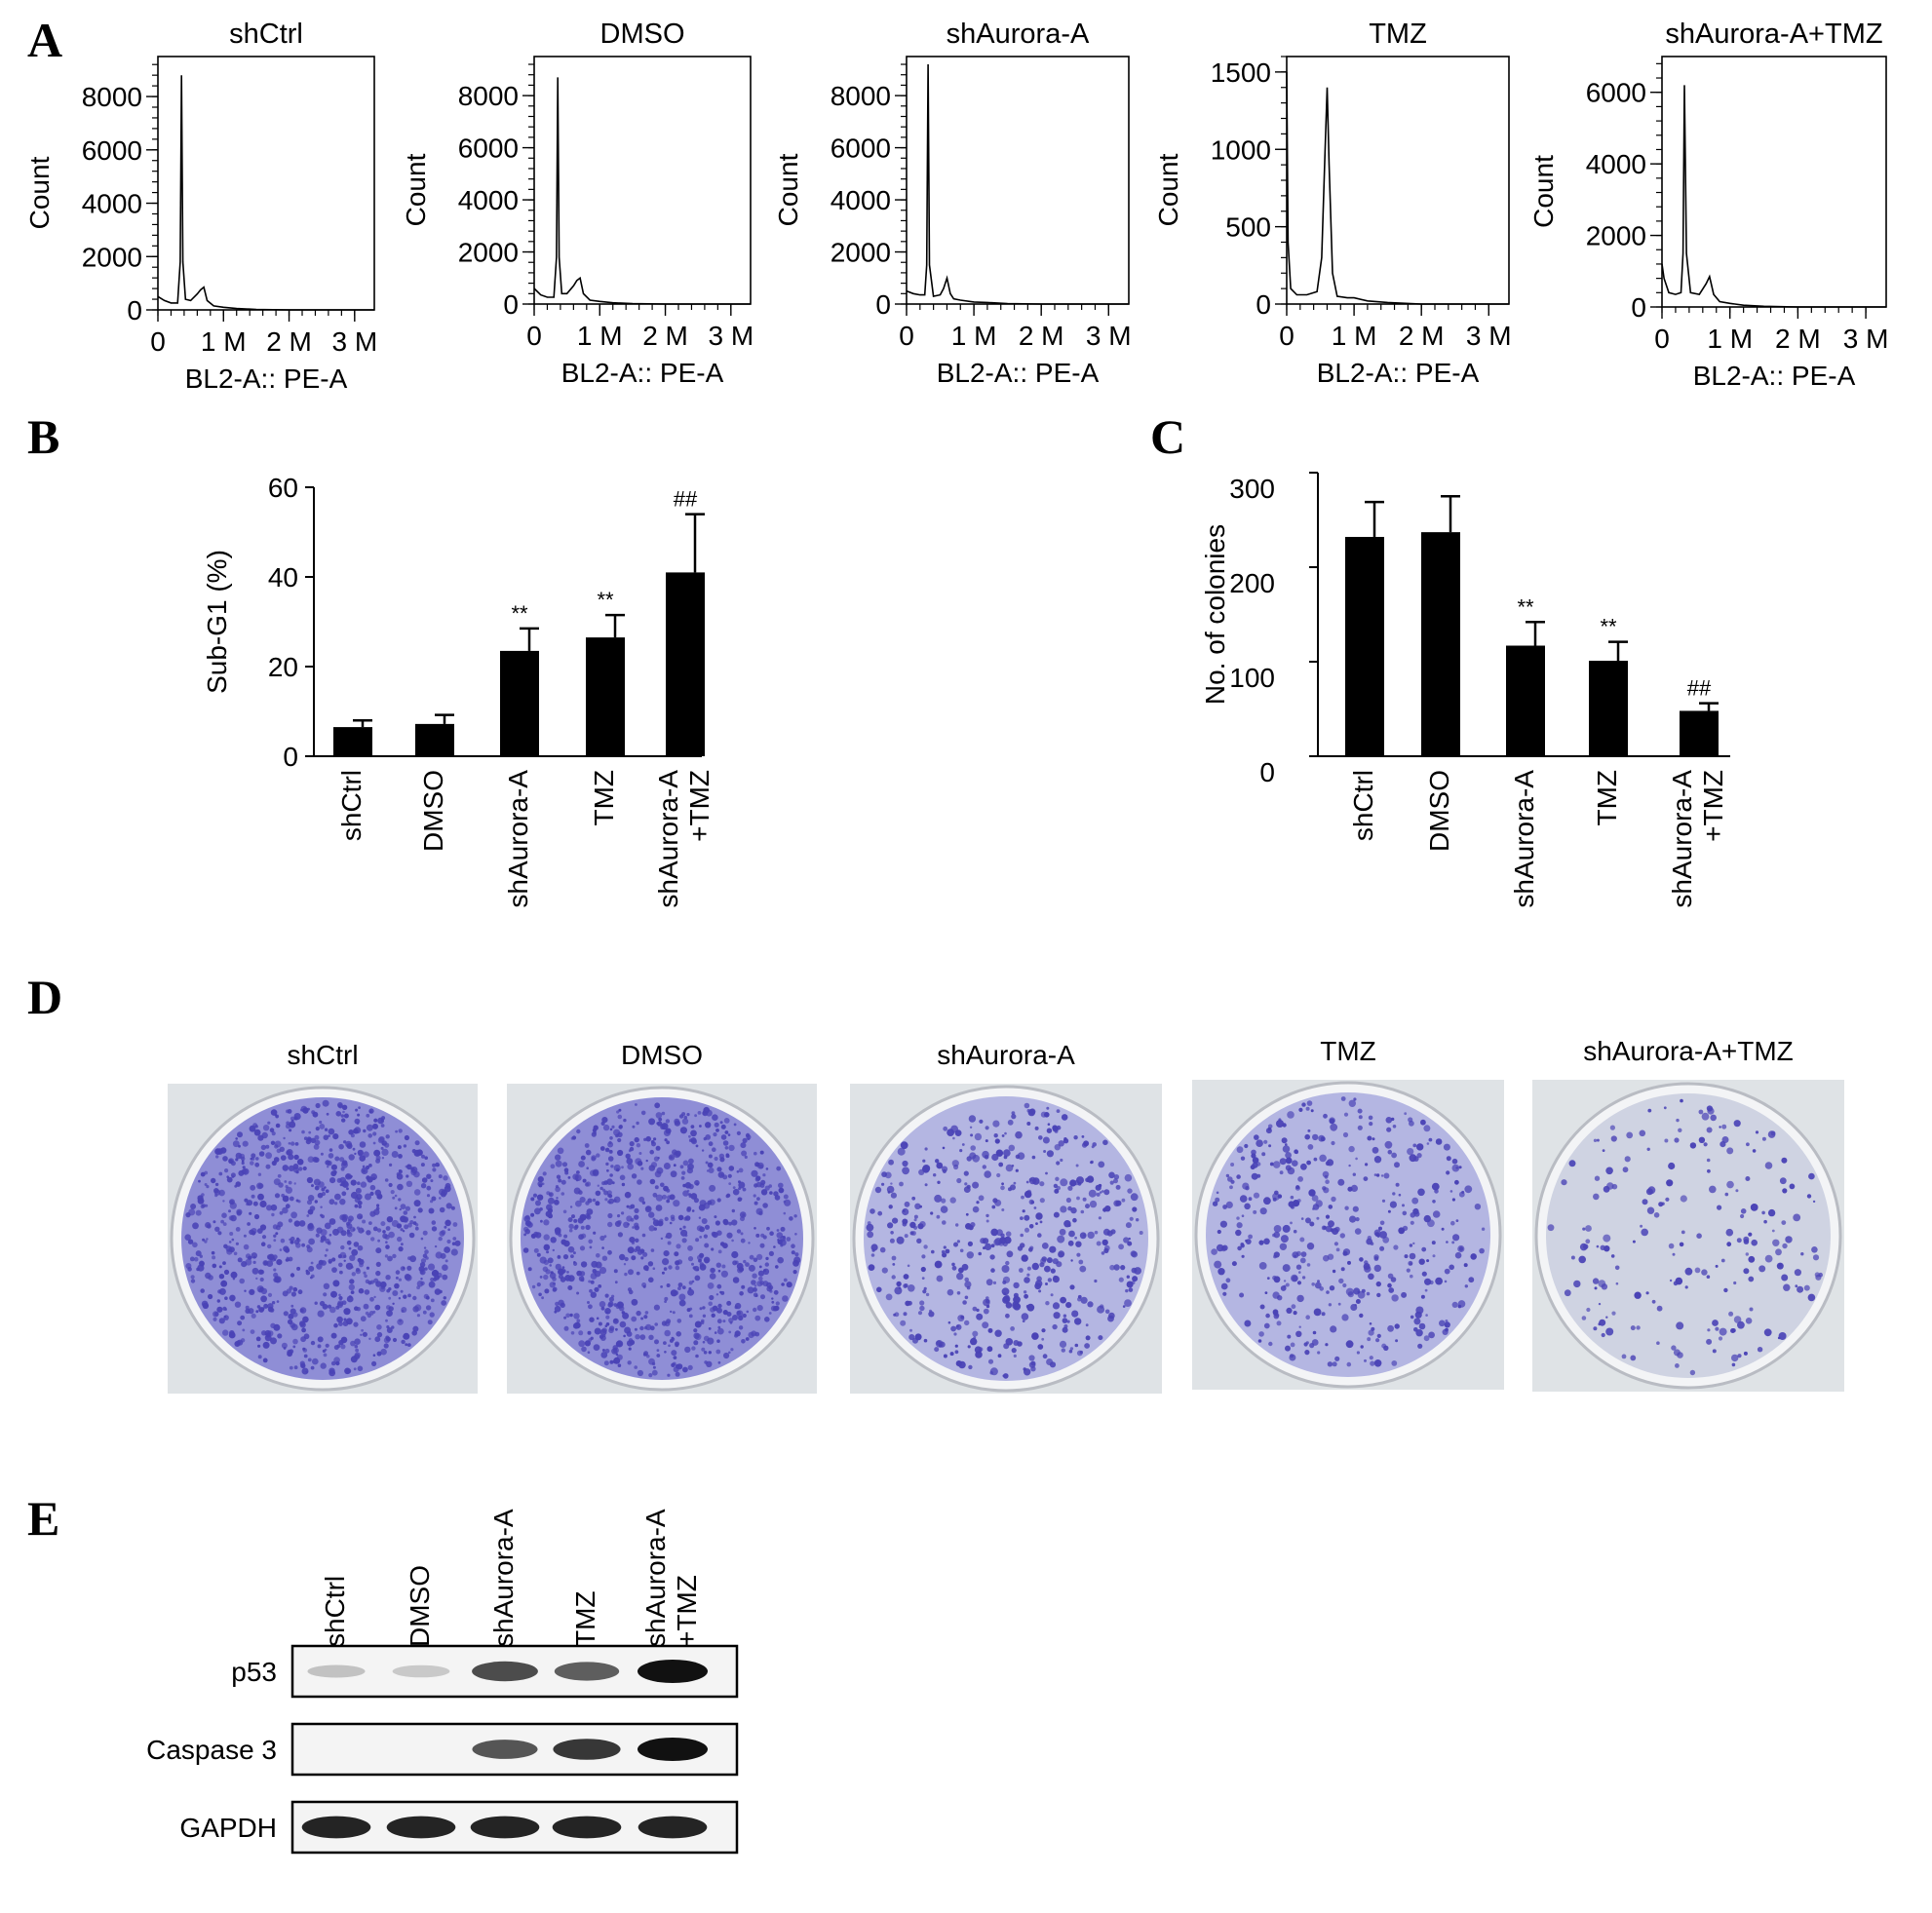  What do you see at coordinates (1616, 93) in the screenshot?
I see `y-tick-label: 6000` at bounding box center [1616, 93].